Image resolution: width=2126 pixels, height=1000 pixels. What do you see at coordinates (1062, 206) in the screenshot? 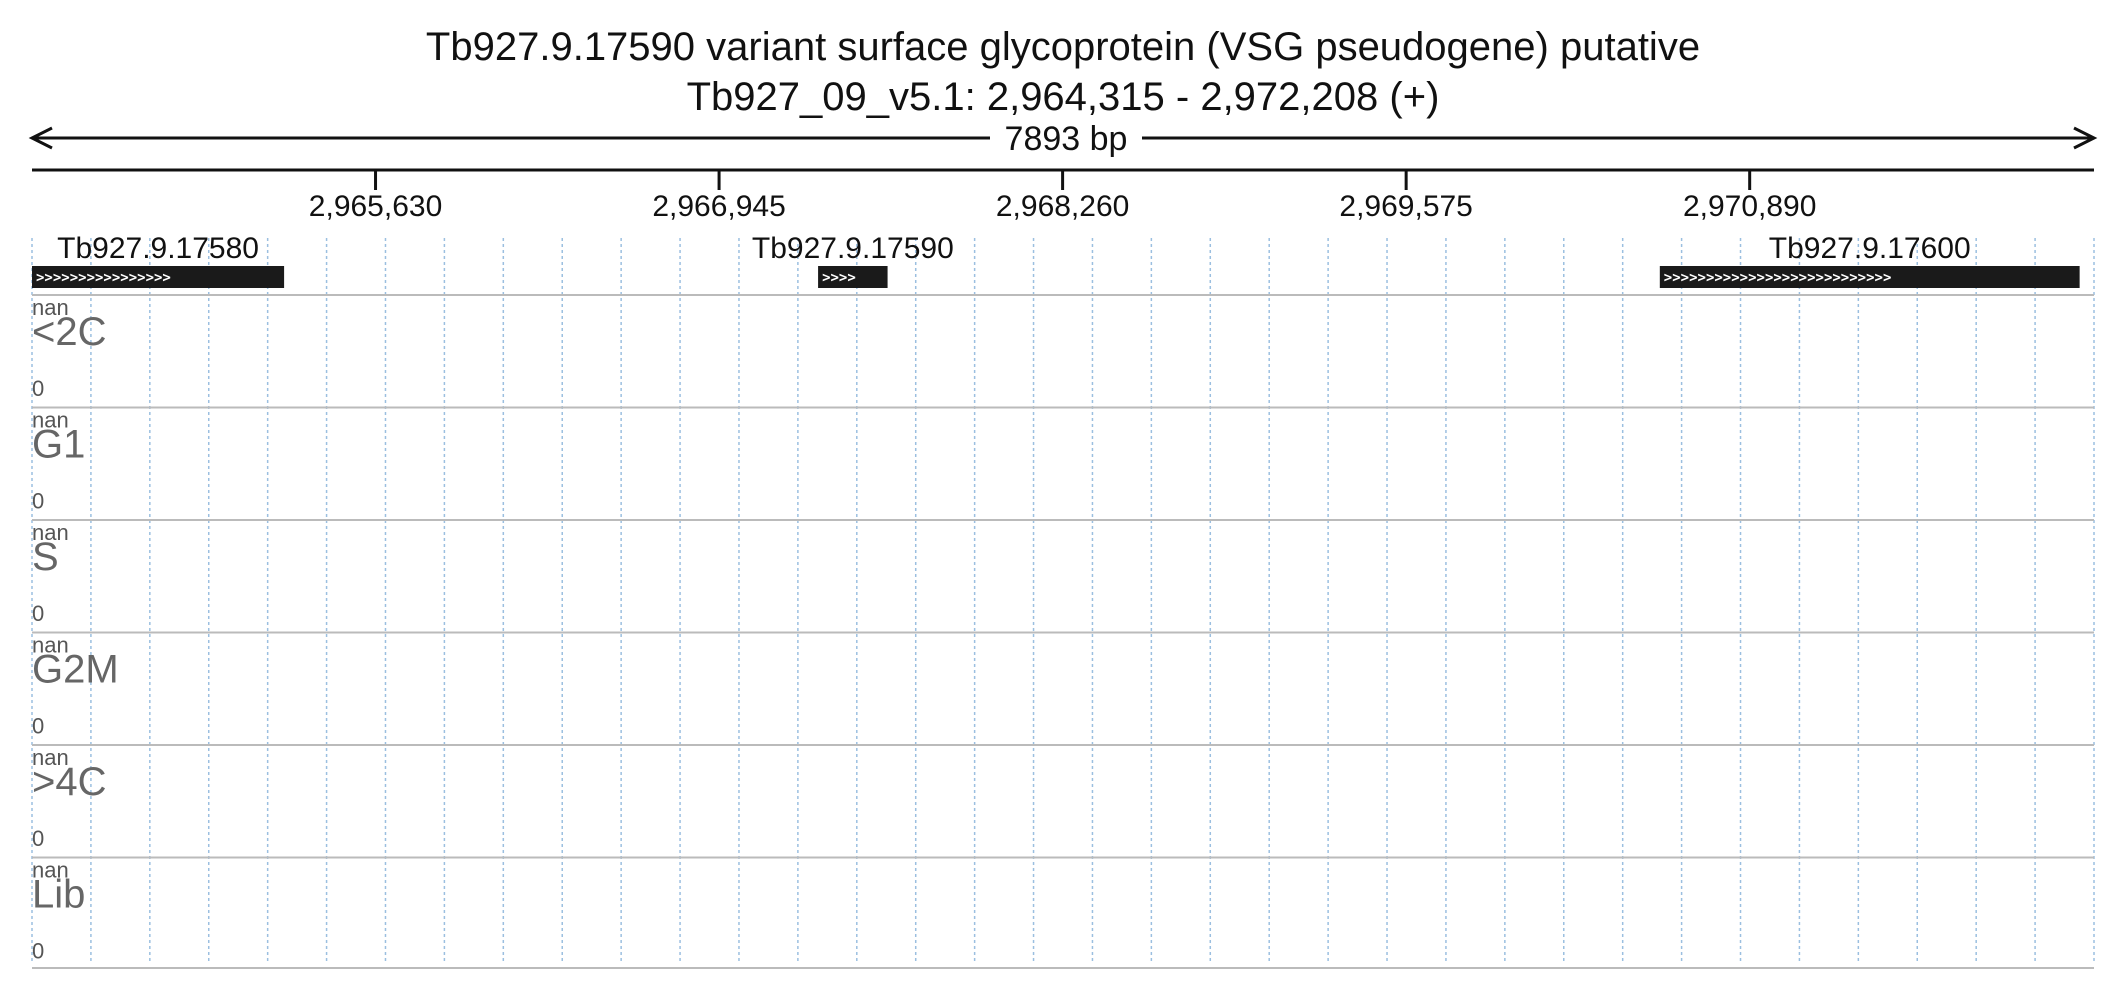
I see `tick-label: 2,968,260` at bounding box center [1062, 206].